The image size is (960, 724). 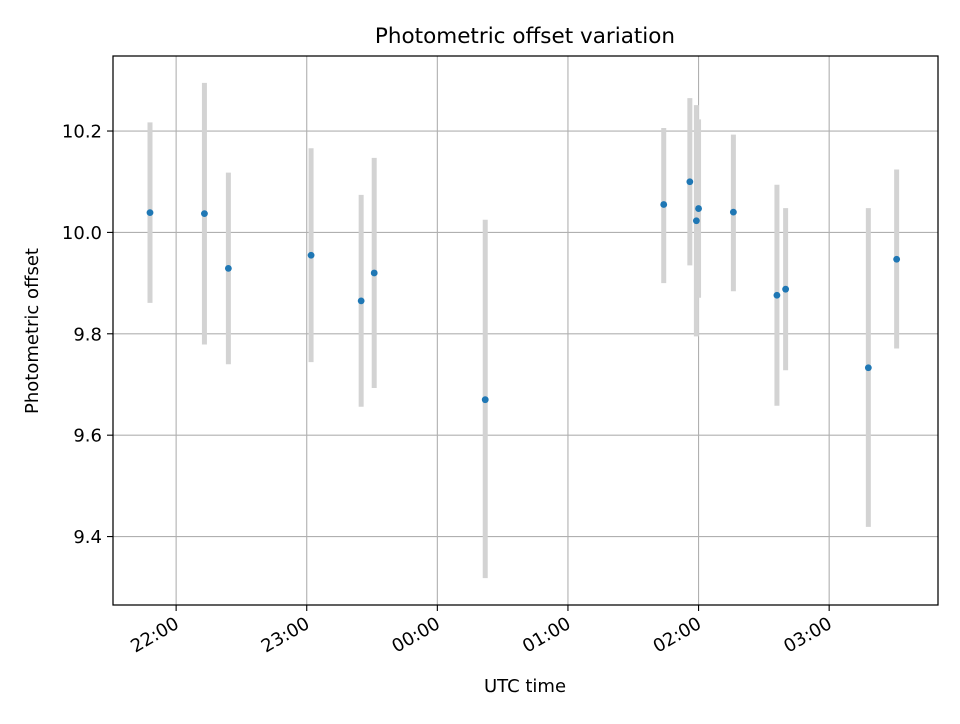 I want to click on y-tick-label: 10.2, so click(x=82, y=132).